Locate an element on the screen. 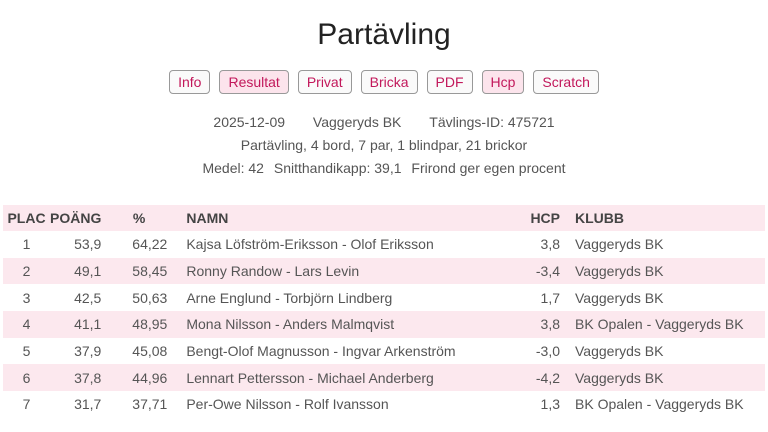 The width and height of the screenshot is (768, 432). privat-button: Privat is located at coordinates (324, 82).